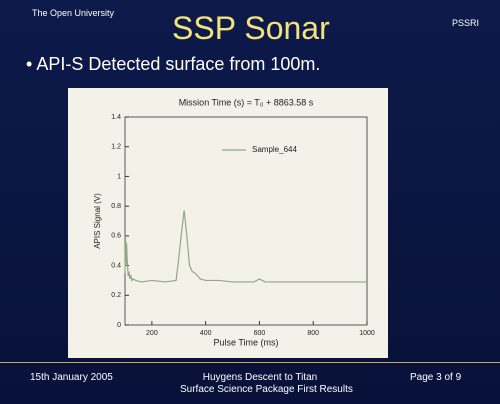 This screenshot has height=404, width=500. I want to click on slide-title: SSP Sonar, so click(251, 28).